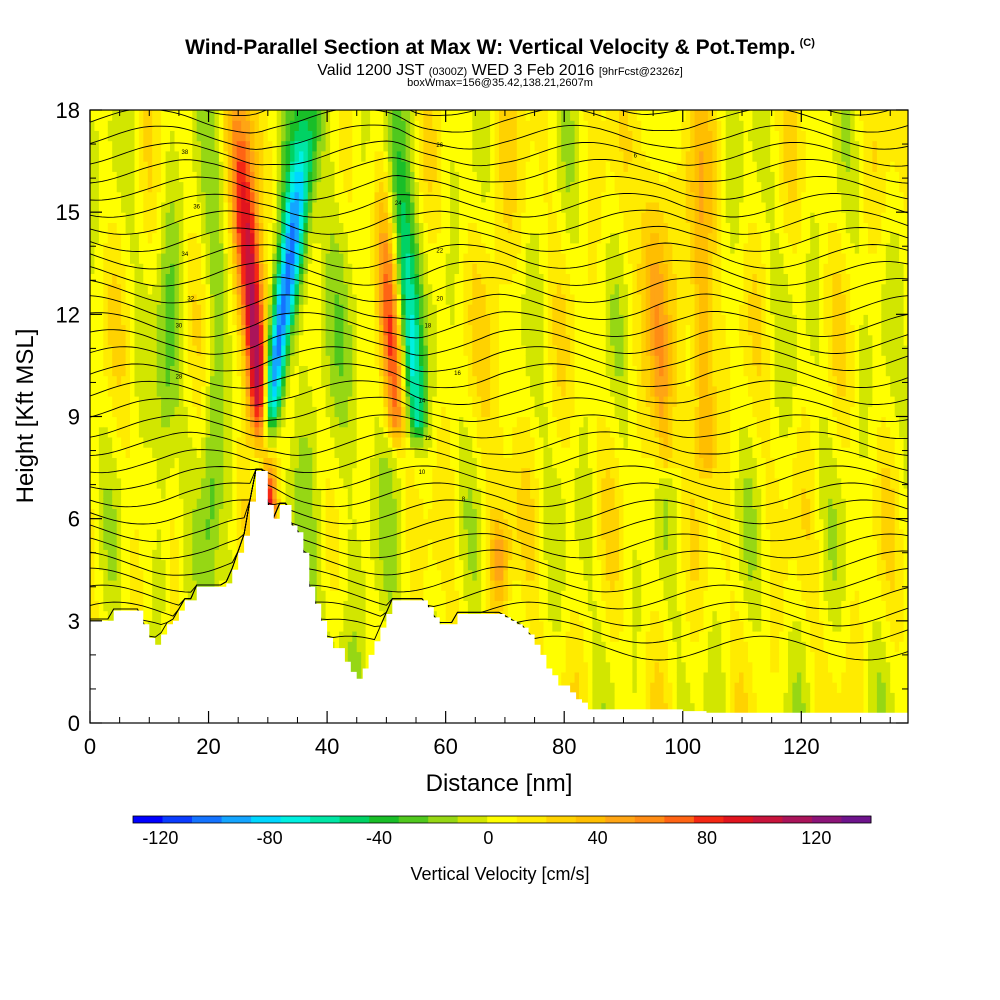 The height and width of the screenshot is (1000, 1000). I want to click on contour-label: 26, so click(439, 146).